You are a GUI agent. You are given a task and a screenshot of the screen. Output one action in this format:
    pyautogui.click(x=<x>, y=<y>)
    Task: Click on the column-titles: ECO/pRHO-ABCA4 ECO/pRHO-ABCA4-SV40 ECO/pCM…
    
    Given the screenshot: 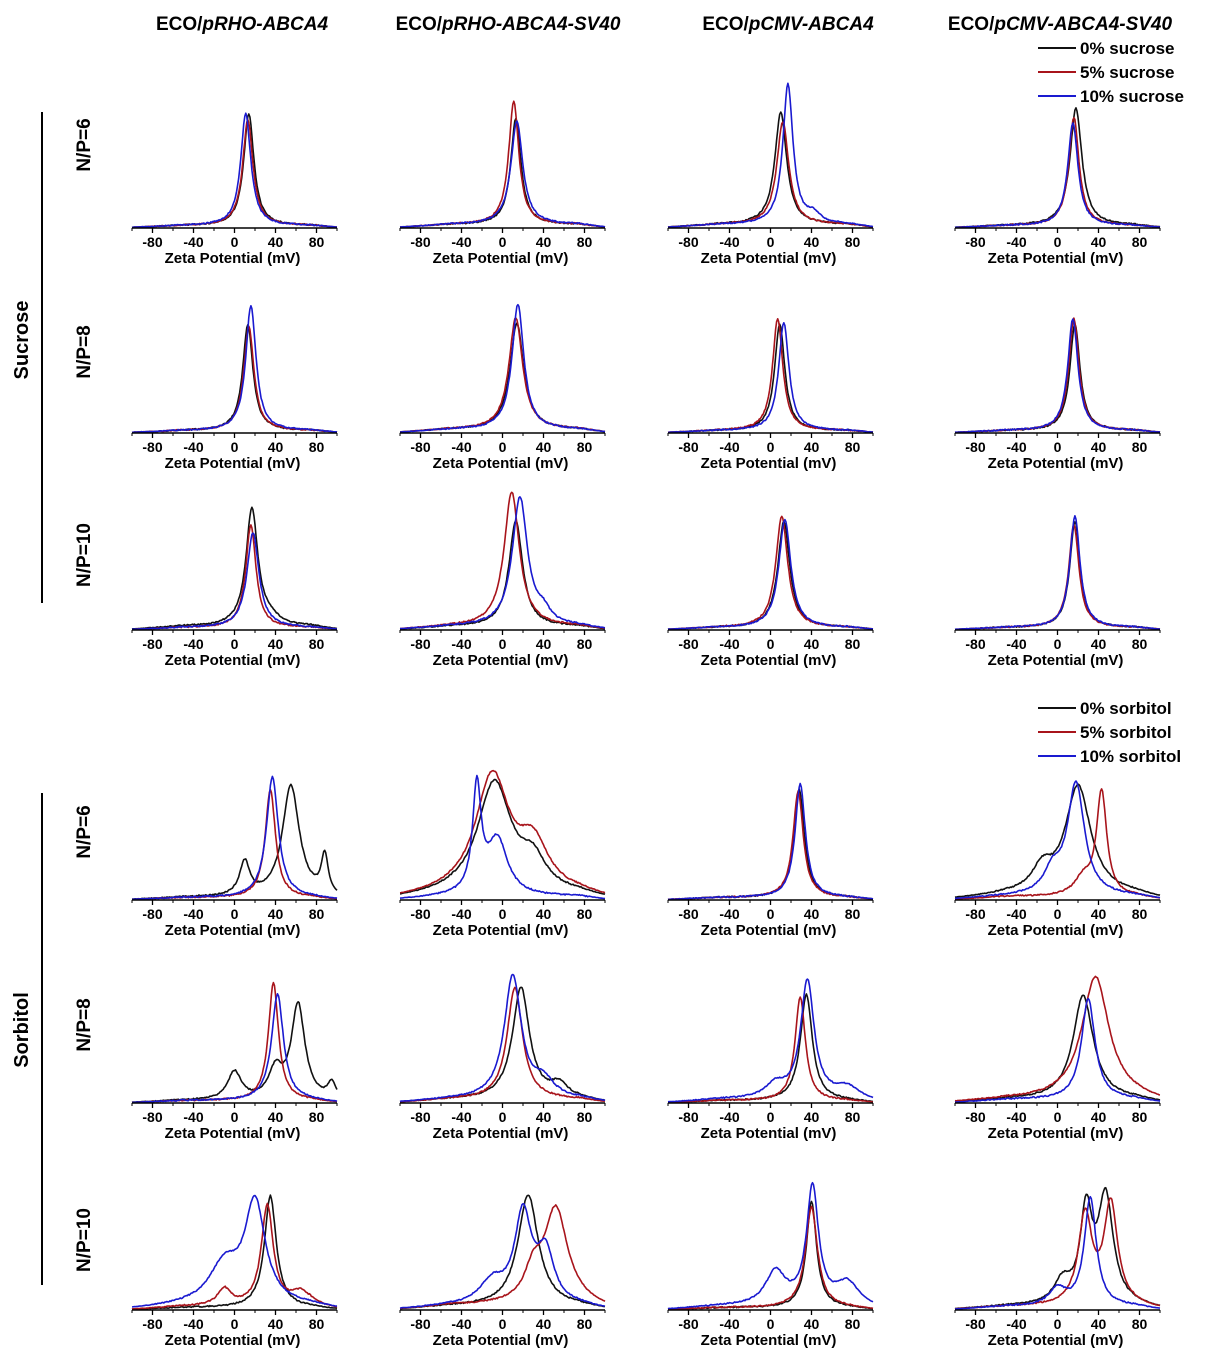 What is the action you would take?
    pyautogui.click(x=664, y=24)
    